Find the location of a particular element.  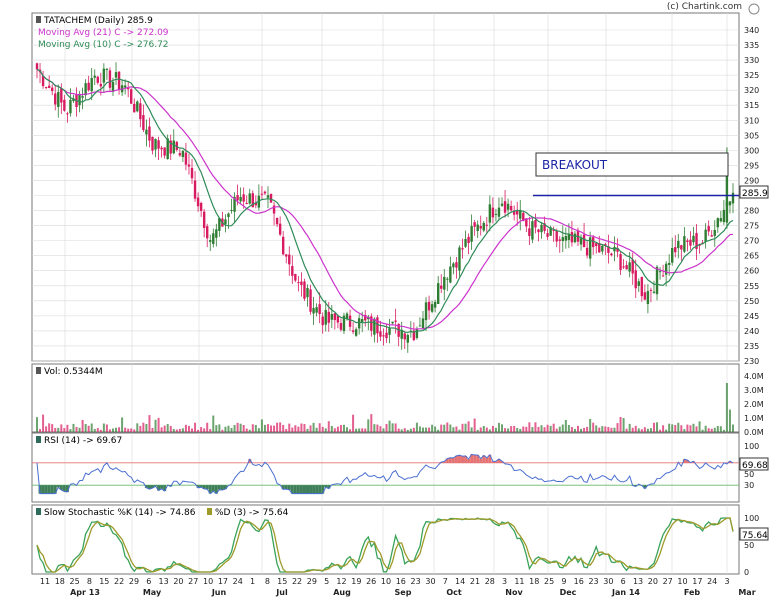

x-tick-label: 5 is located at coordinates (326, 581).